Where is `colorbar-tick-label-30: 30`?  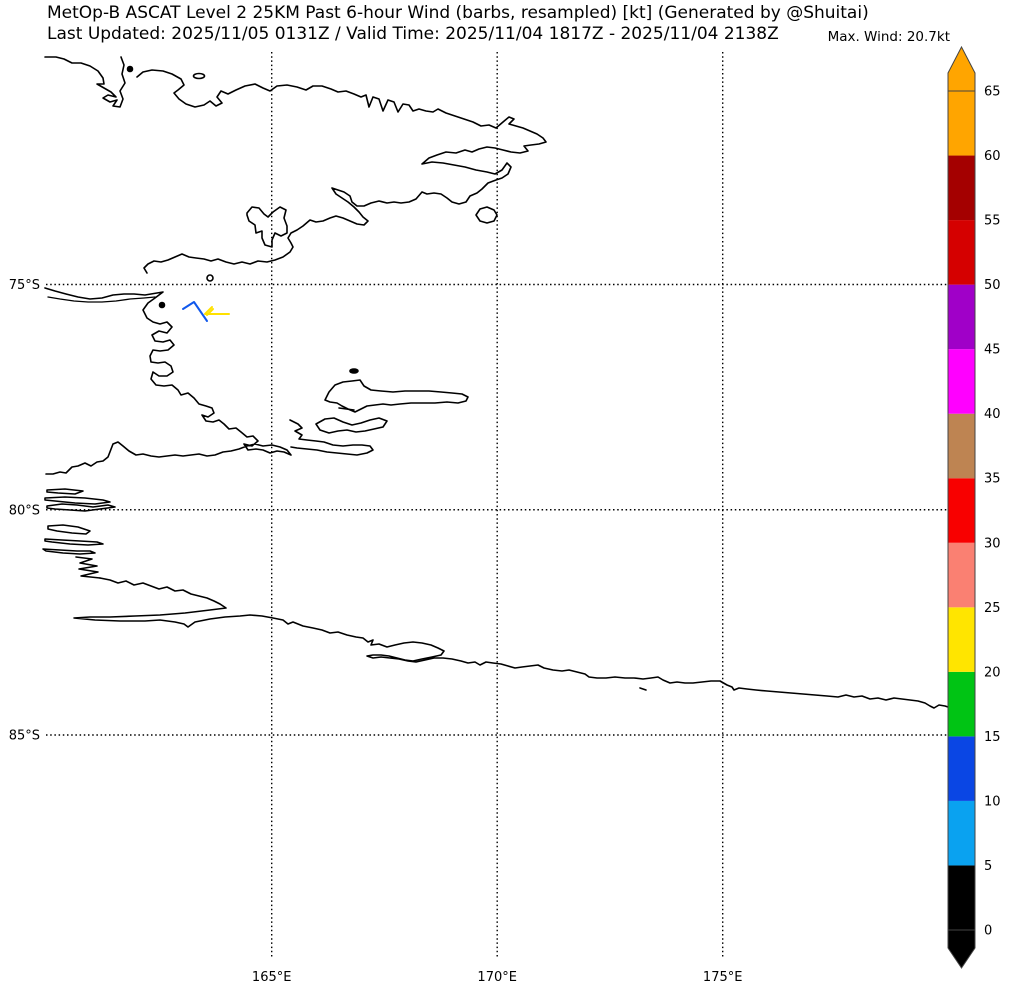
colorbar-tick-label-30: 30 is located at coordinates (992, 543).